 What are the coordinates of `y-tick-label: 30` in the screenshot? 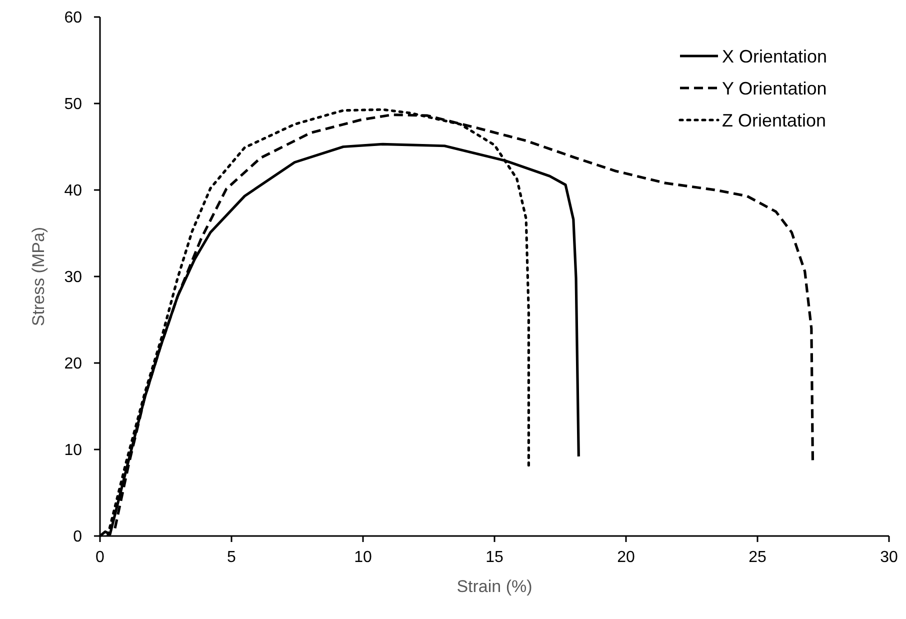 It's located at (73, 277).